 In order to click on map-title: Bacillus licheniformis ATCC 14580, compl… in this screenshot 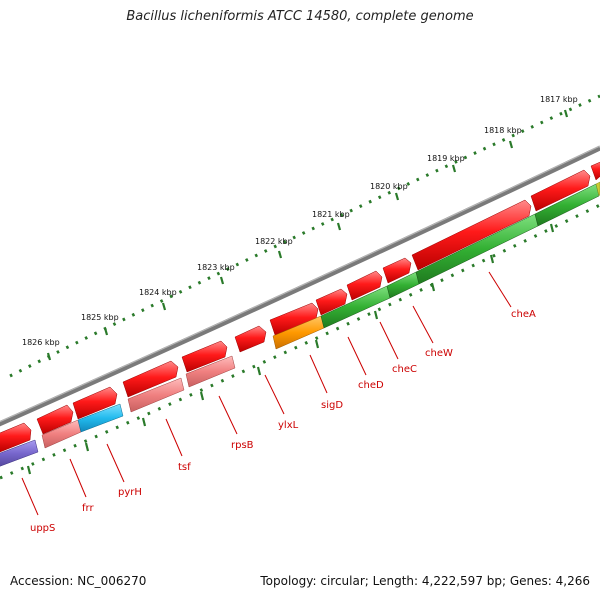, I will do `click(300, 16)`.